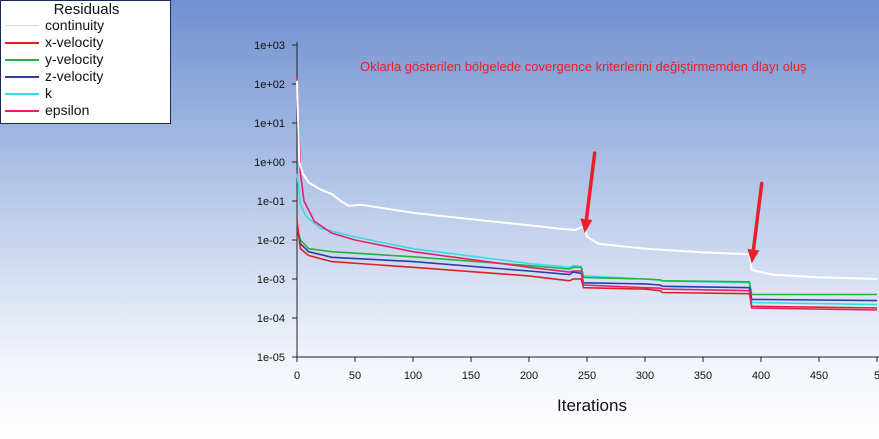  I want to click on legend-swatch-z-velocity, so click(22, 77).